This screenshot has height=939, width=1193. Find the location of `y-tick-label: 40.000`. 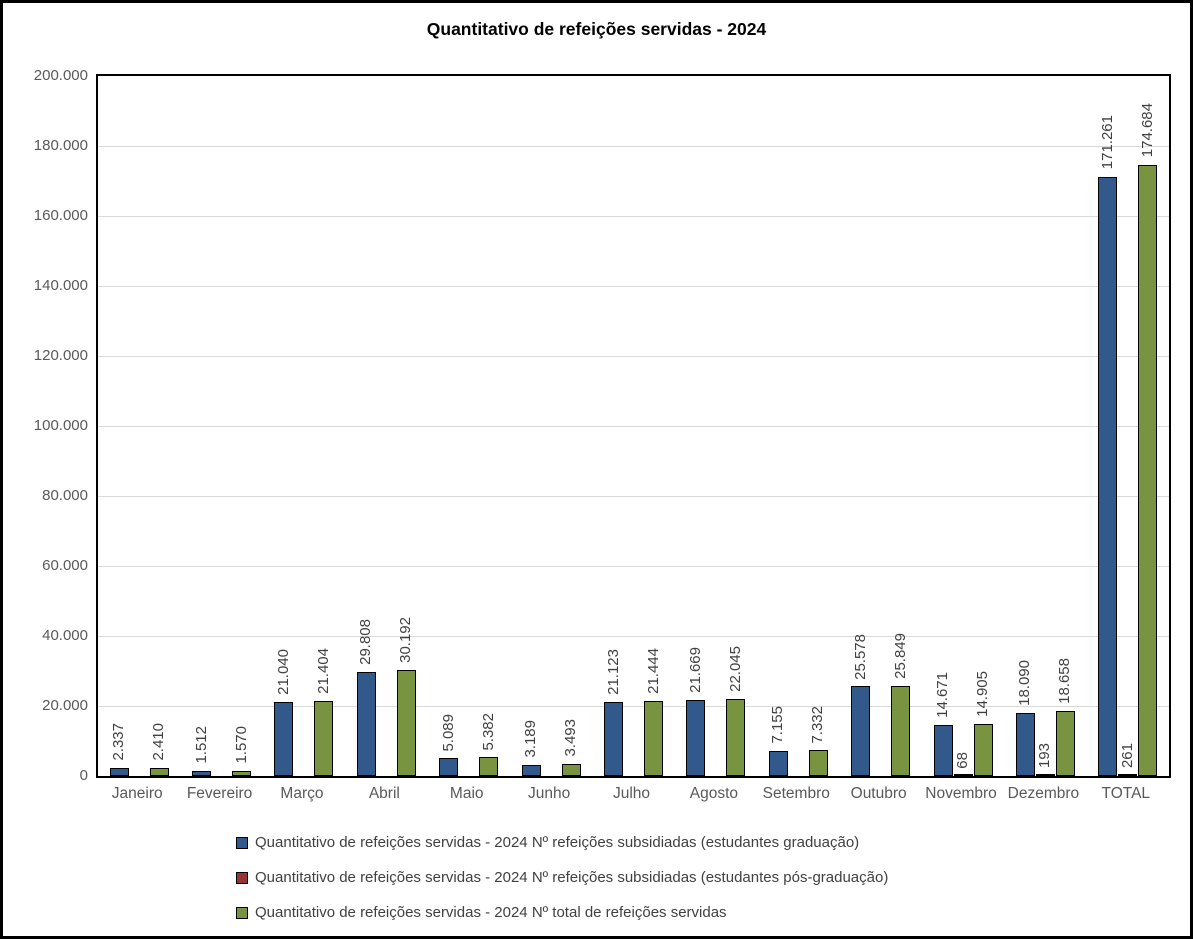

y-tick-label: 40.000 is located at coordinates (65, 635).